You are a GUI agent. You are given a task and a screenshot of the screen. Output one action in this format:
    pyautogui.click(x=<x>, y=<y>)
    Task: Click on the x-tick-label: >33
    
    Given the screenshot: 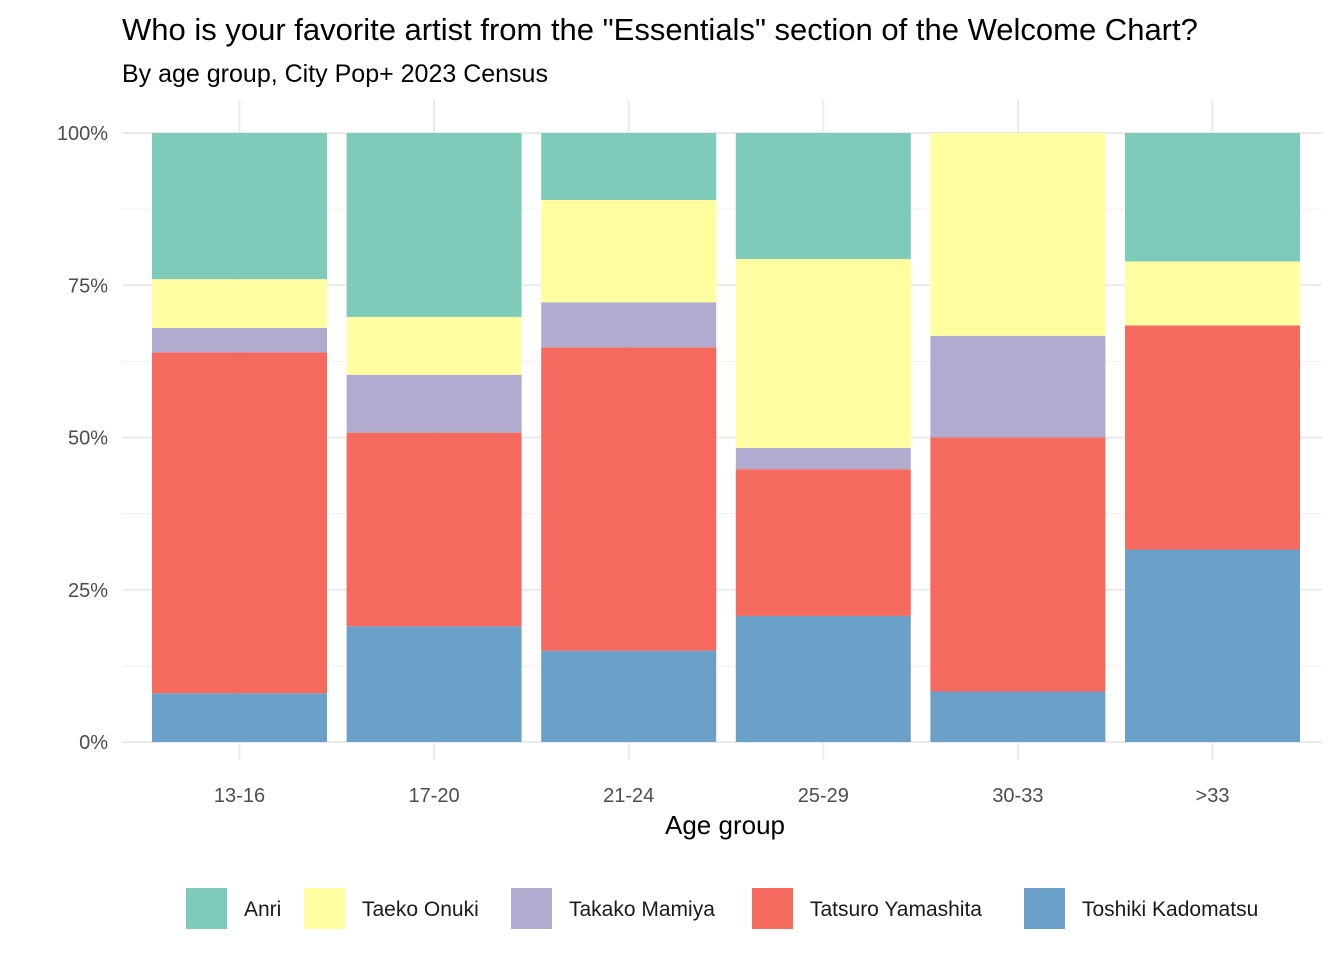 What is the action you would take?
    pyautogui.click(x=1213, y=796)
    